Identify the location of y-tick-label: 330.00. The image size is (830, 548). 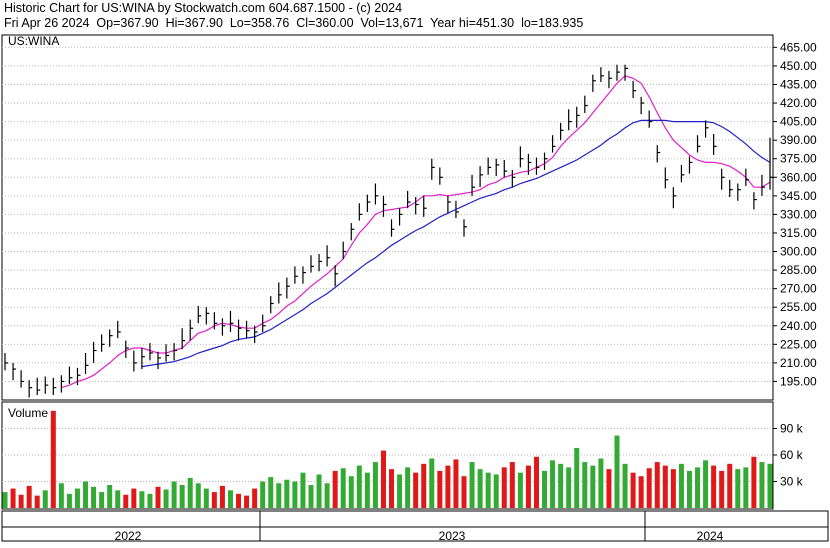
(798, 214).